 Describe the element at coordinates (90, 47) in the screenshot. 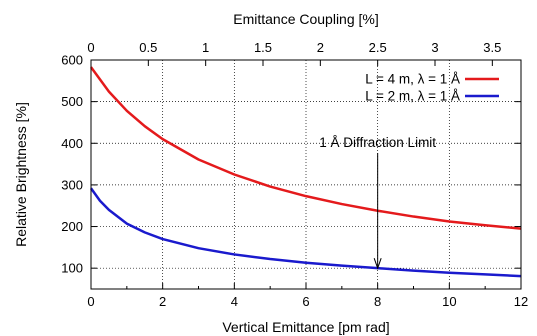

I see `x2-tick-label: 0` at that location.